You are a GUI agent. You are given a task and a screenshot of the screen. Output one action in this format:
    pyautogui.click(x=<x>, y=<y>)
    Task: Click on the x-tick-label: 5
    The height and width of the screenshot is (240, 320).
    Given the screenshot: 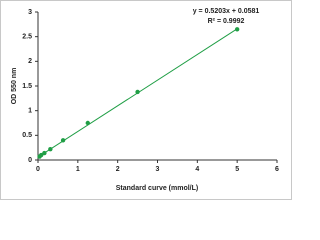 What is the action you would take?
    pyautogui.click(x=237, y=169)
    